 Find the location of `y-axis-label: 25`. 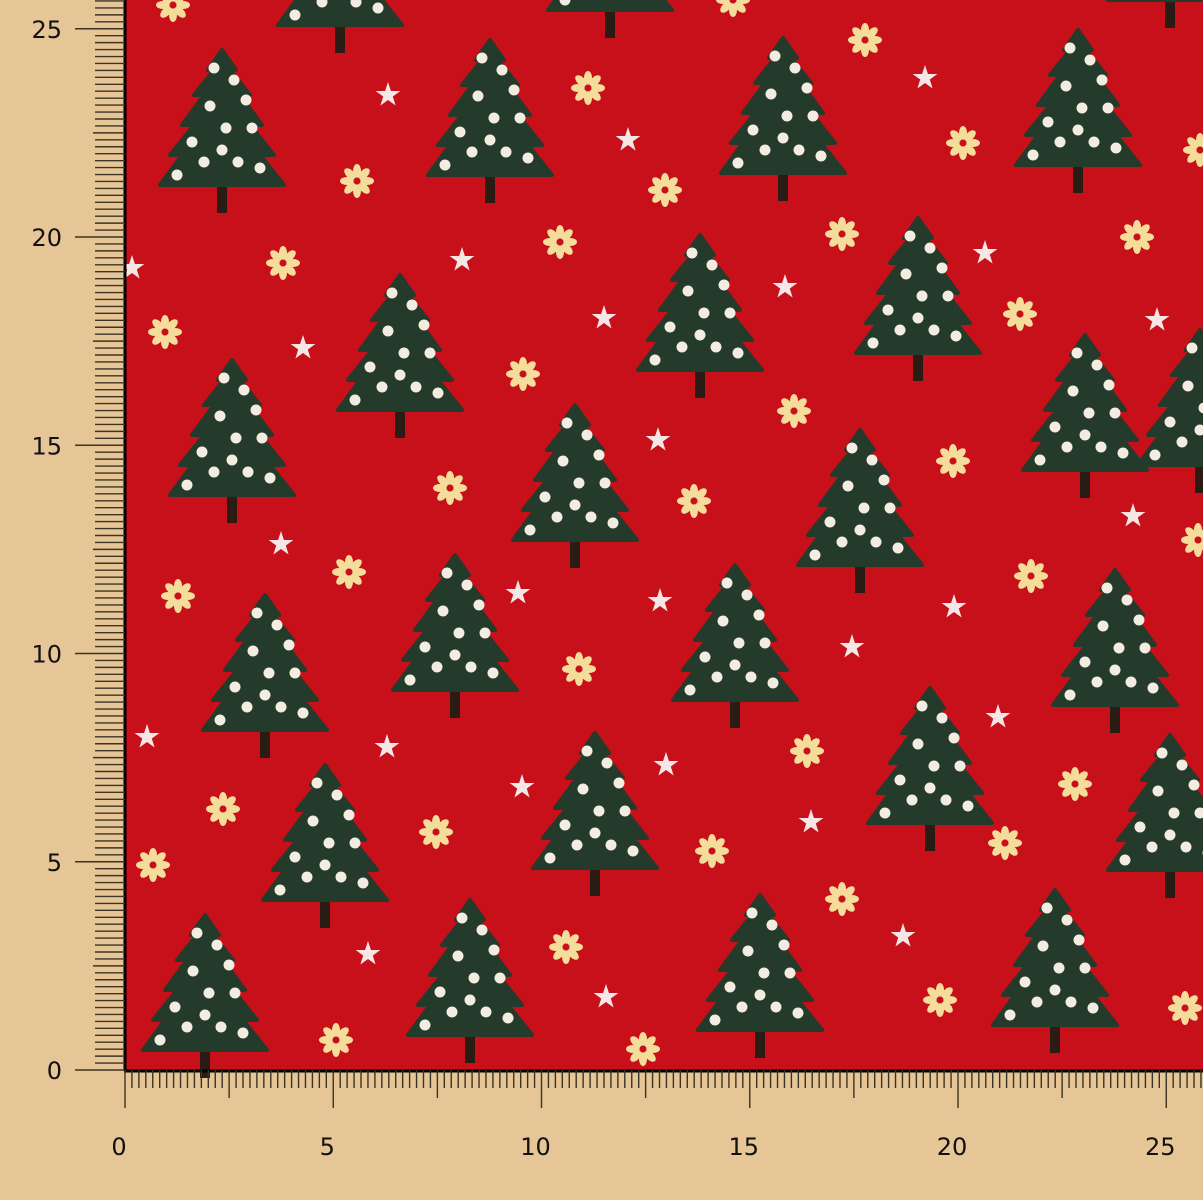

y-axis-label: 25 is located at coordinates (46, 30).